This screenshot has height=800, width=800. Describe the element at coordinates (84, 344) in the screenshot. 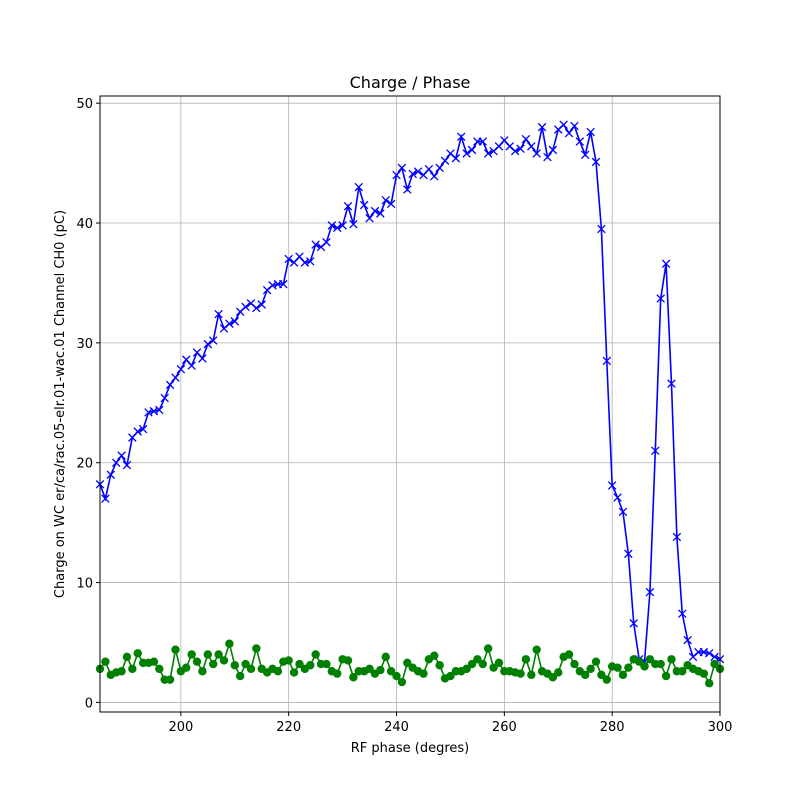

I see `y-tick-label: 30` at that location.